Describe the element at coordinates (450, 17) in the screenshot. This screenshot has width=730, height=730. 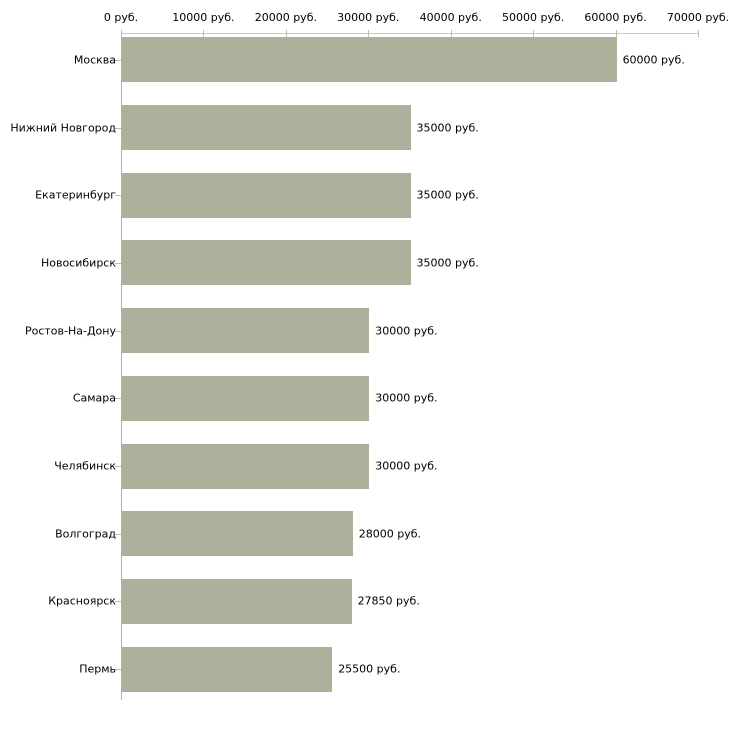
I see `x-tick-label: 40000 руб.` at that location.